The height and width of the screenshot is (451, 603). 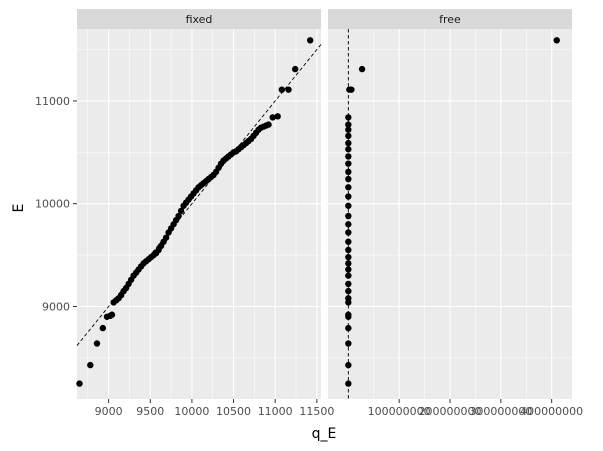 I want to click on x-tick-label: 9000, so click(x=109, y=411).